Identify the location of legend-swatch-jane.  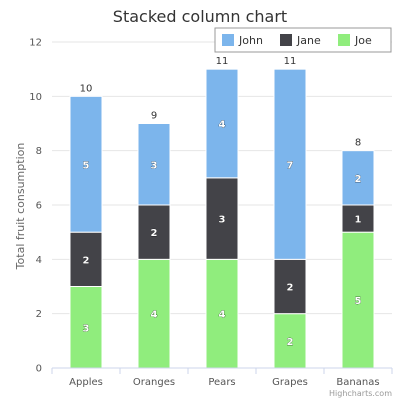
(286, 40).